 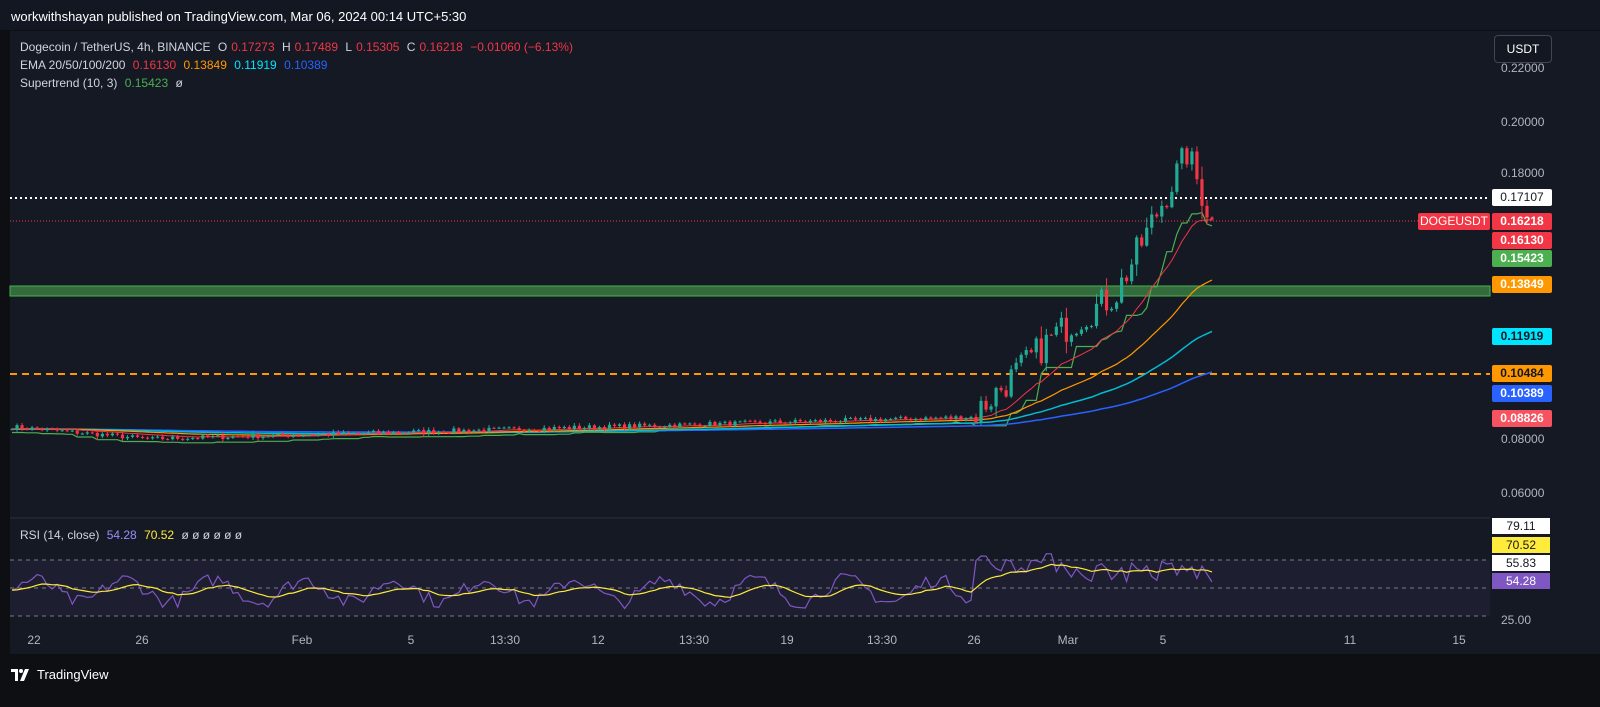 I want to click on time-tick: 13:30, so click(x=694, y=640).